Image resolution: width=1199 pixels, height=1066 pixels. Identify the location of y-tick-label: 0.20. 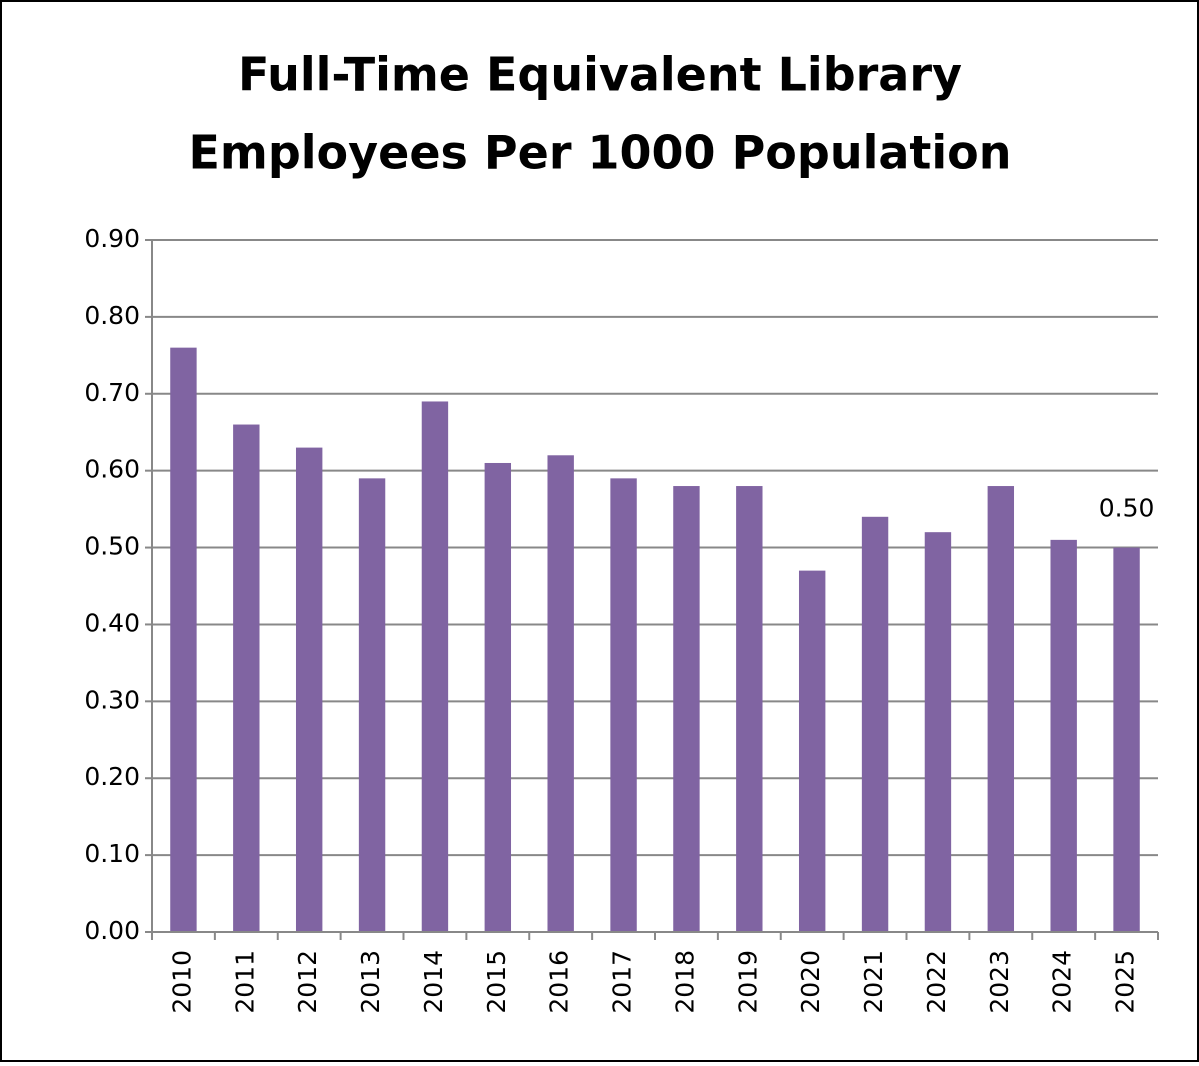
(112, 776).